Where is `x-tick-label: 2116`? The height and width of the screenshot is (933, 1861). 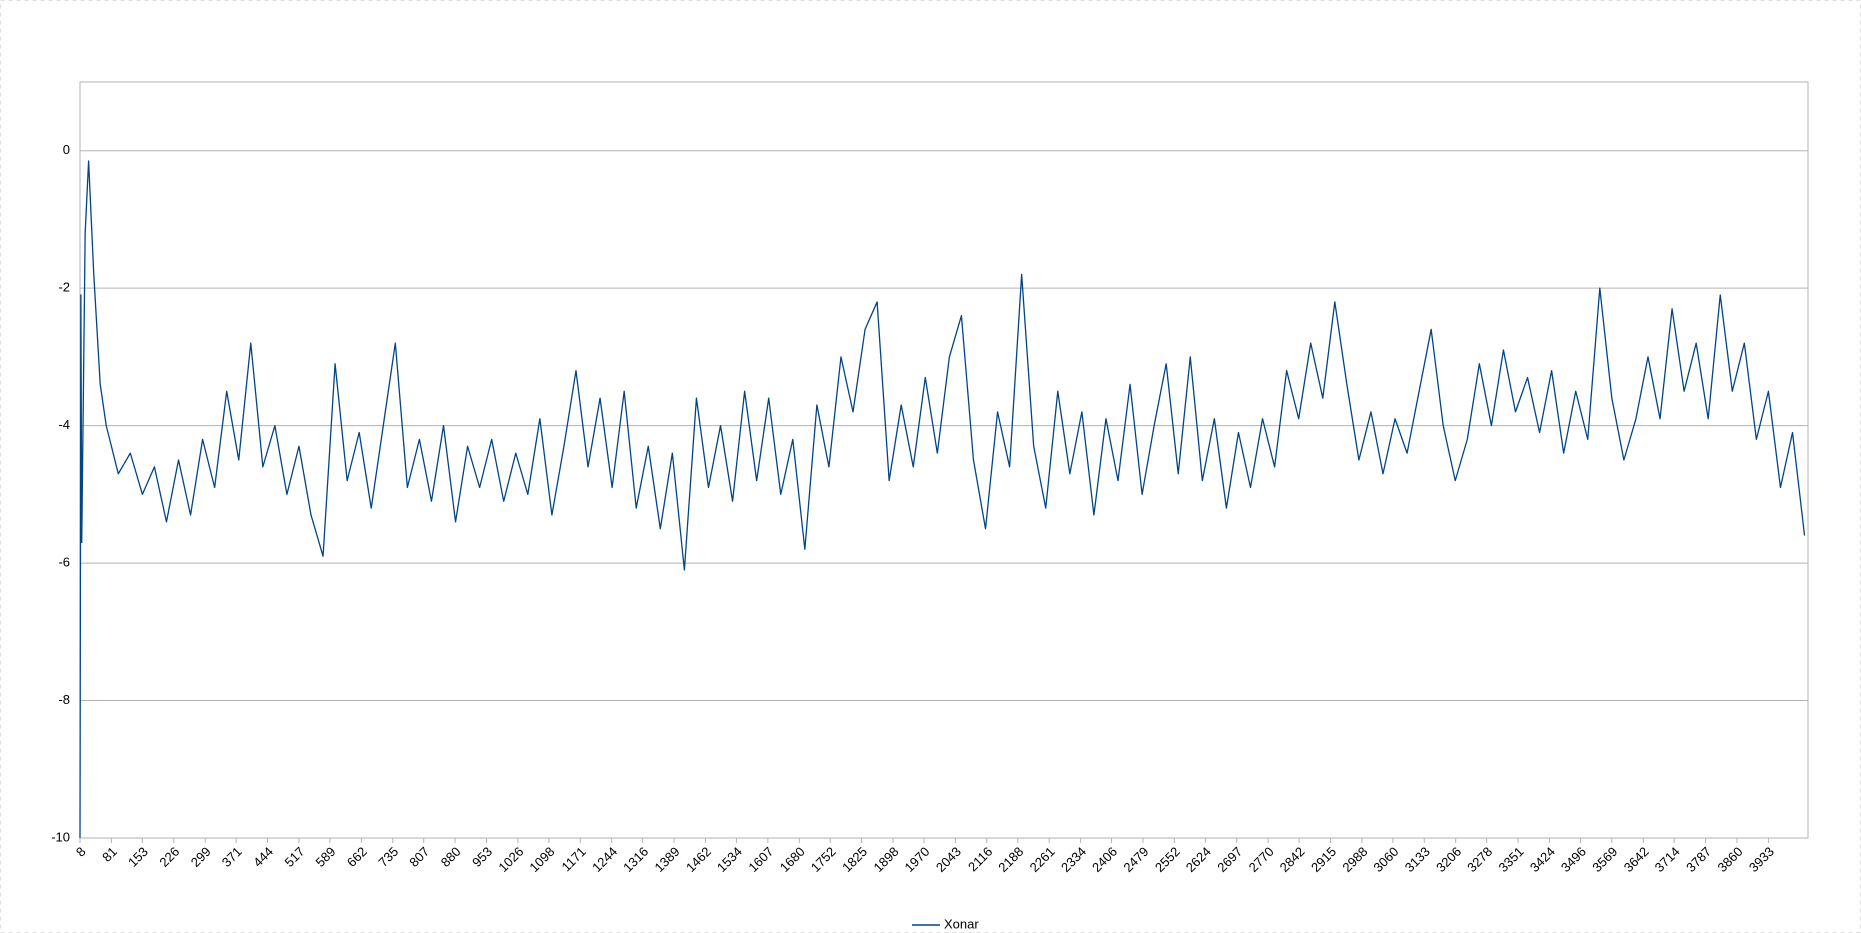
x-tick-label: 2116 is located at coordinates (980, 859).